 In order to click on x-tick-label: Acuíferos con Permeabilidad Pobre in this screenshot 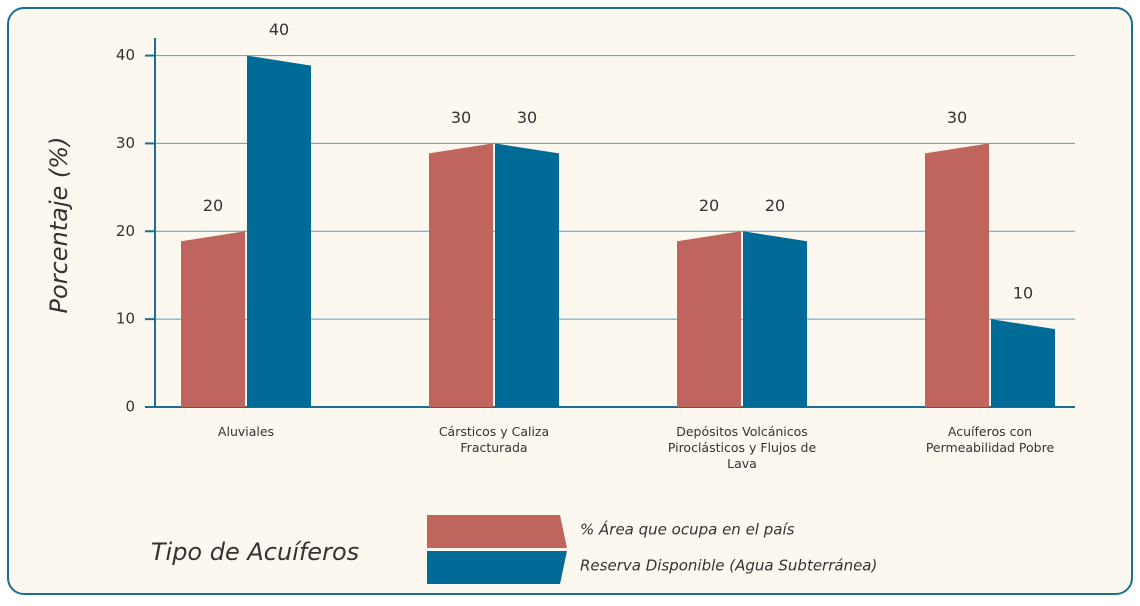, I will do `click(990, 439)`.